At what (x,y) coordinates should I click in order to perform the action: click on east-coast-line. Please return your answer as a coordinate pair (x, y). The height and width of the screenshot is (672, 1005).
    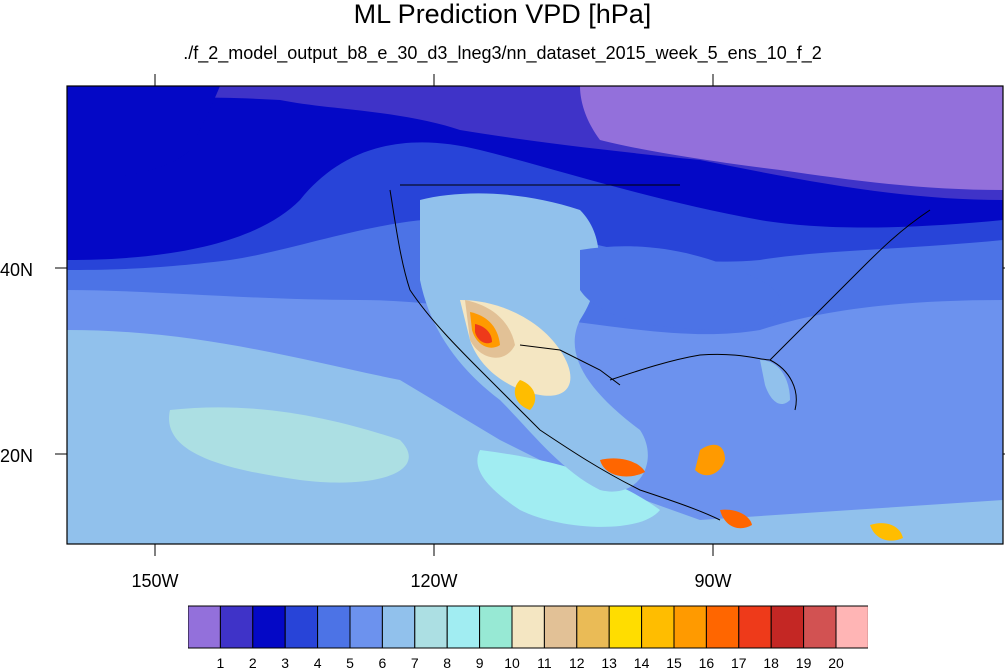
    Looking at the image, I should click on (850, 285).